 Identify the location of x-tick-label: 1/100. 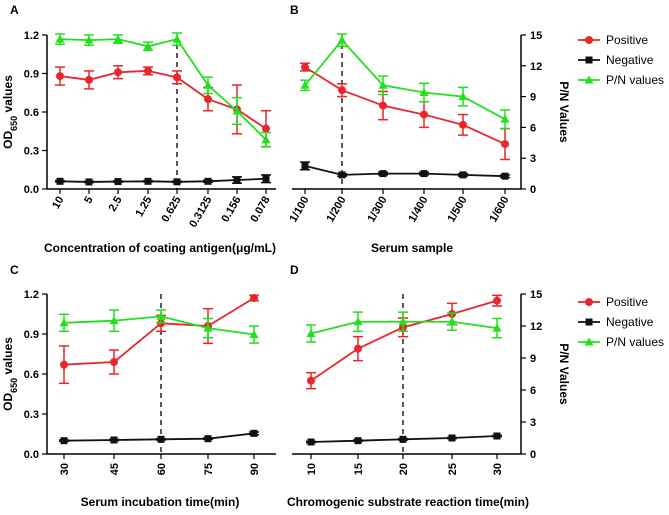
(299, 210).